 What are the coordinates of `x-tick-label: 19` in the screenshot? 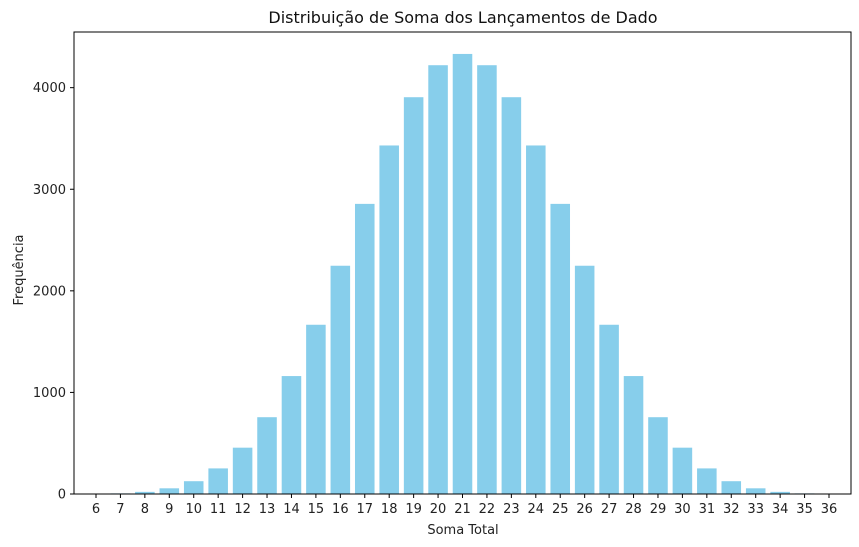 It's located at (413, 509).